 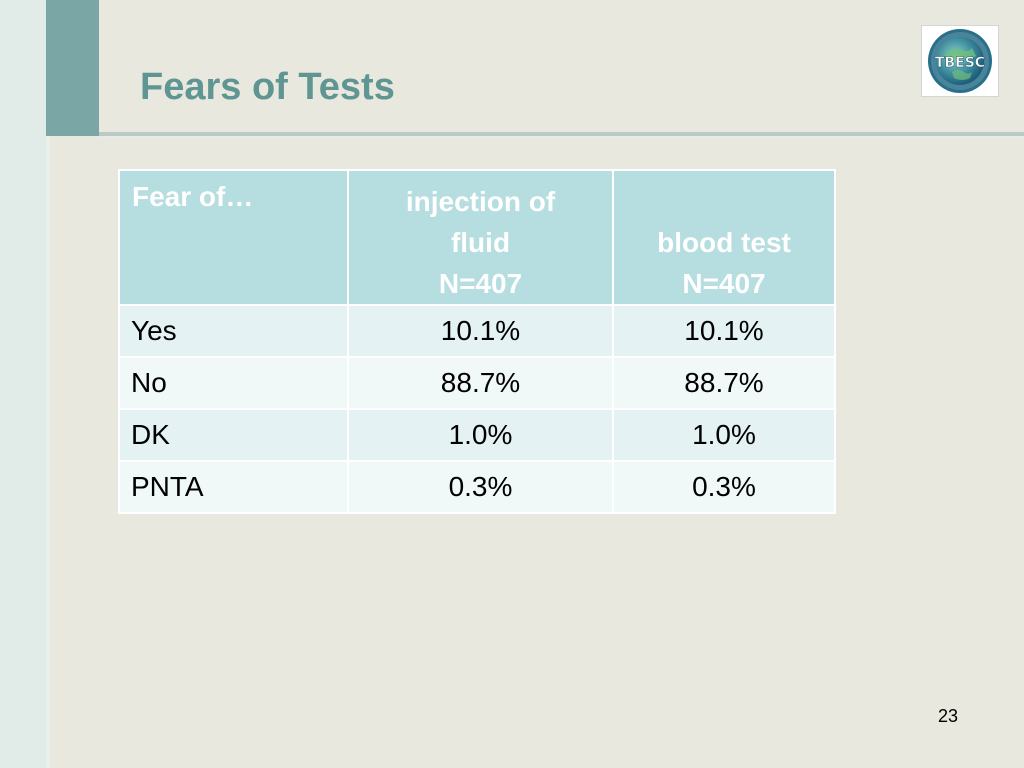 What do you see at coordinates (267, 87) in the screenshot?
I see `slide-title: Fears of Tests` at bounding box center [267, 87].